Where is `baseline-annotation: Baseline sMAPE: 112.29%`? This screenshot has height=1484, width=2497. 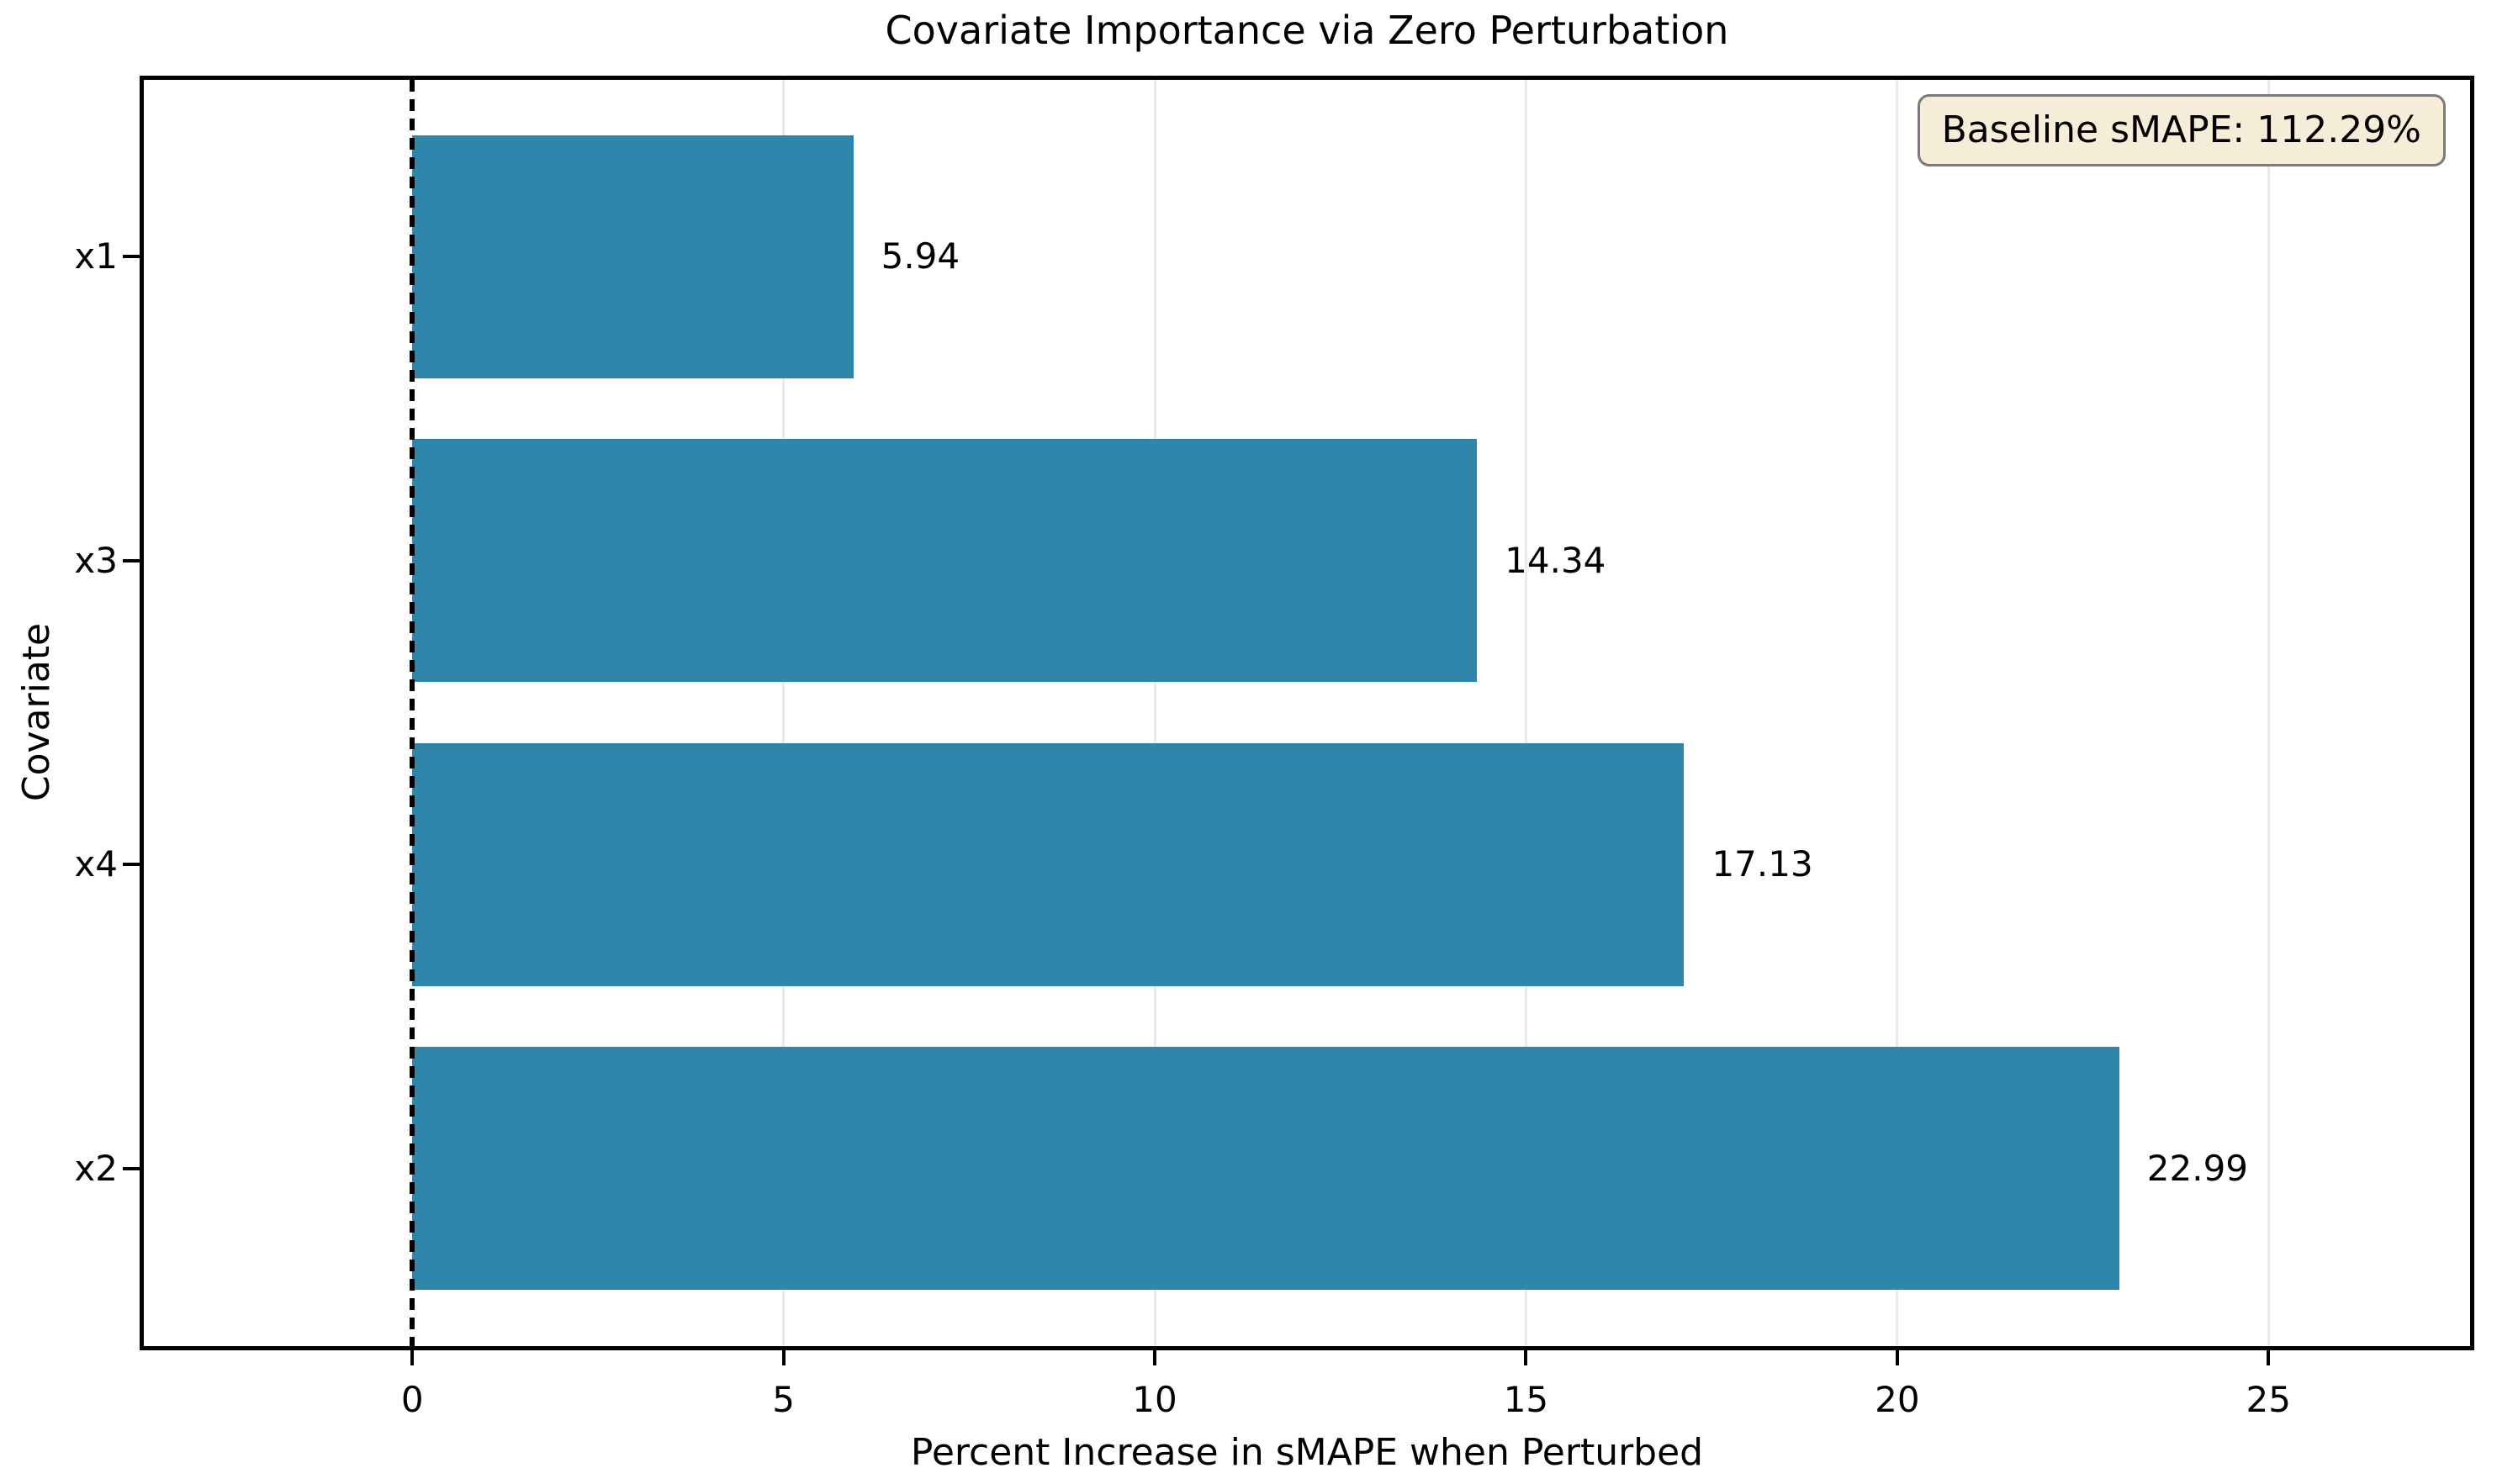 baseline-annotation: Baseline sMAPE: 112.29% is located at coordinates (2182, 130).